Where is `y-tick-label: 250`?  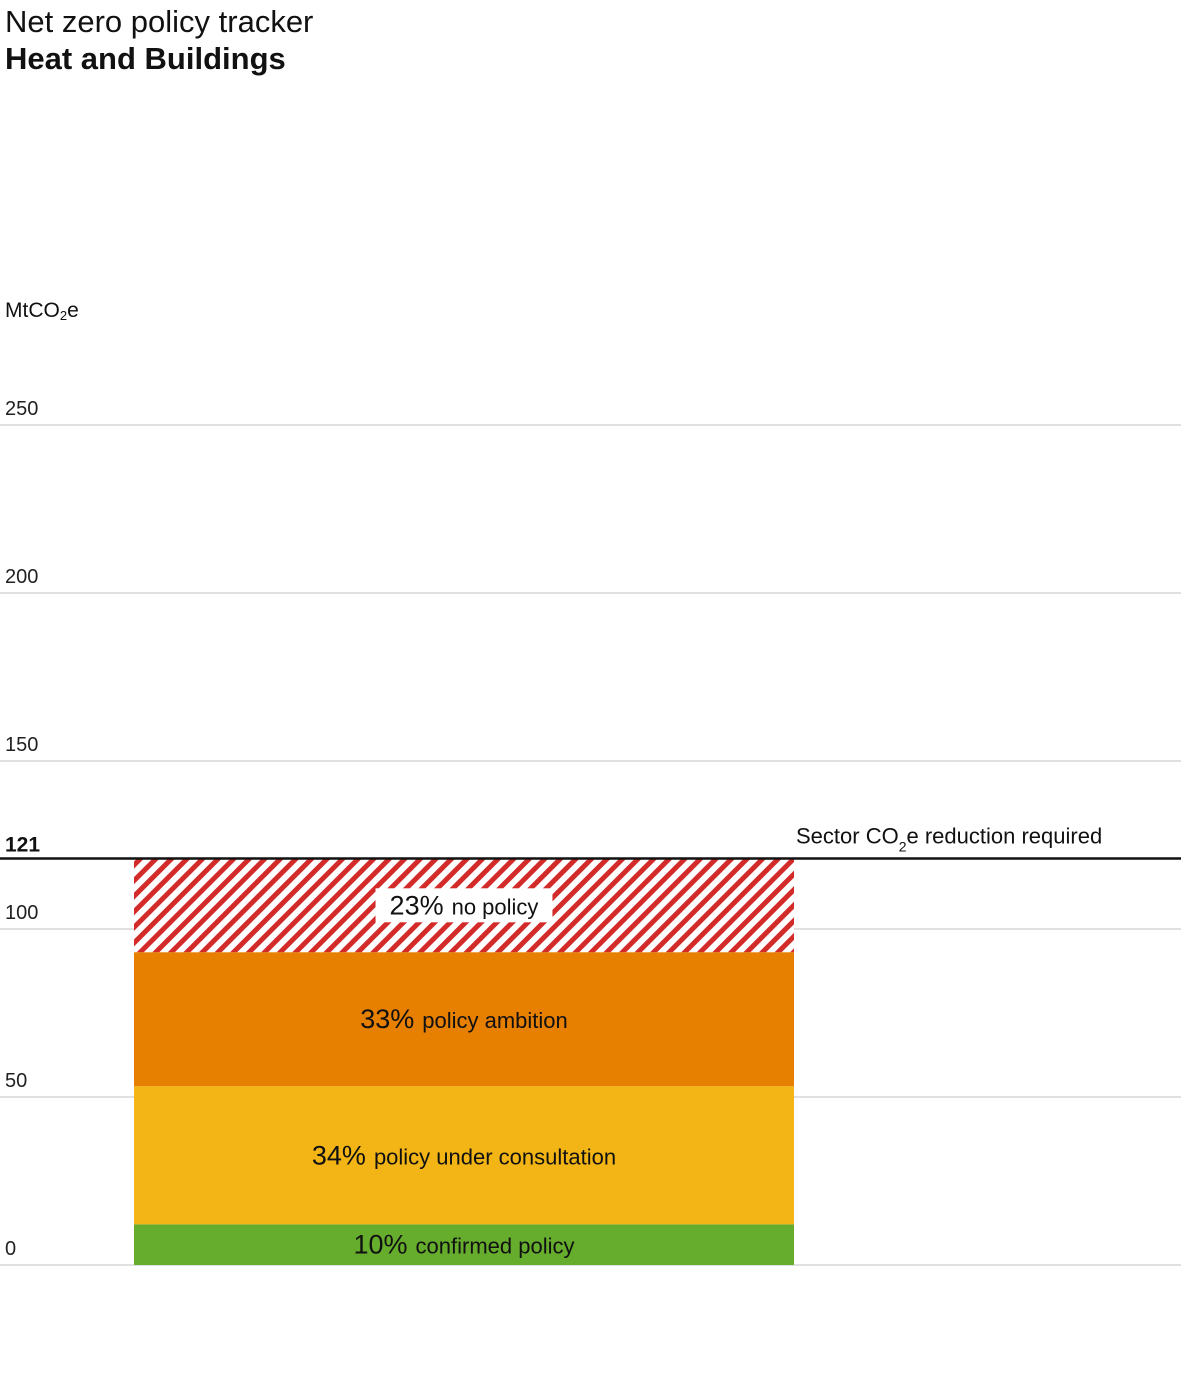
y-tick-label: 250 is located at coordinates (21, 409).